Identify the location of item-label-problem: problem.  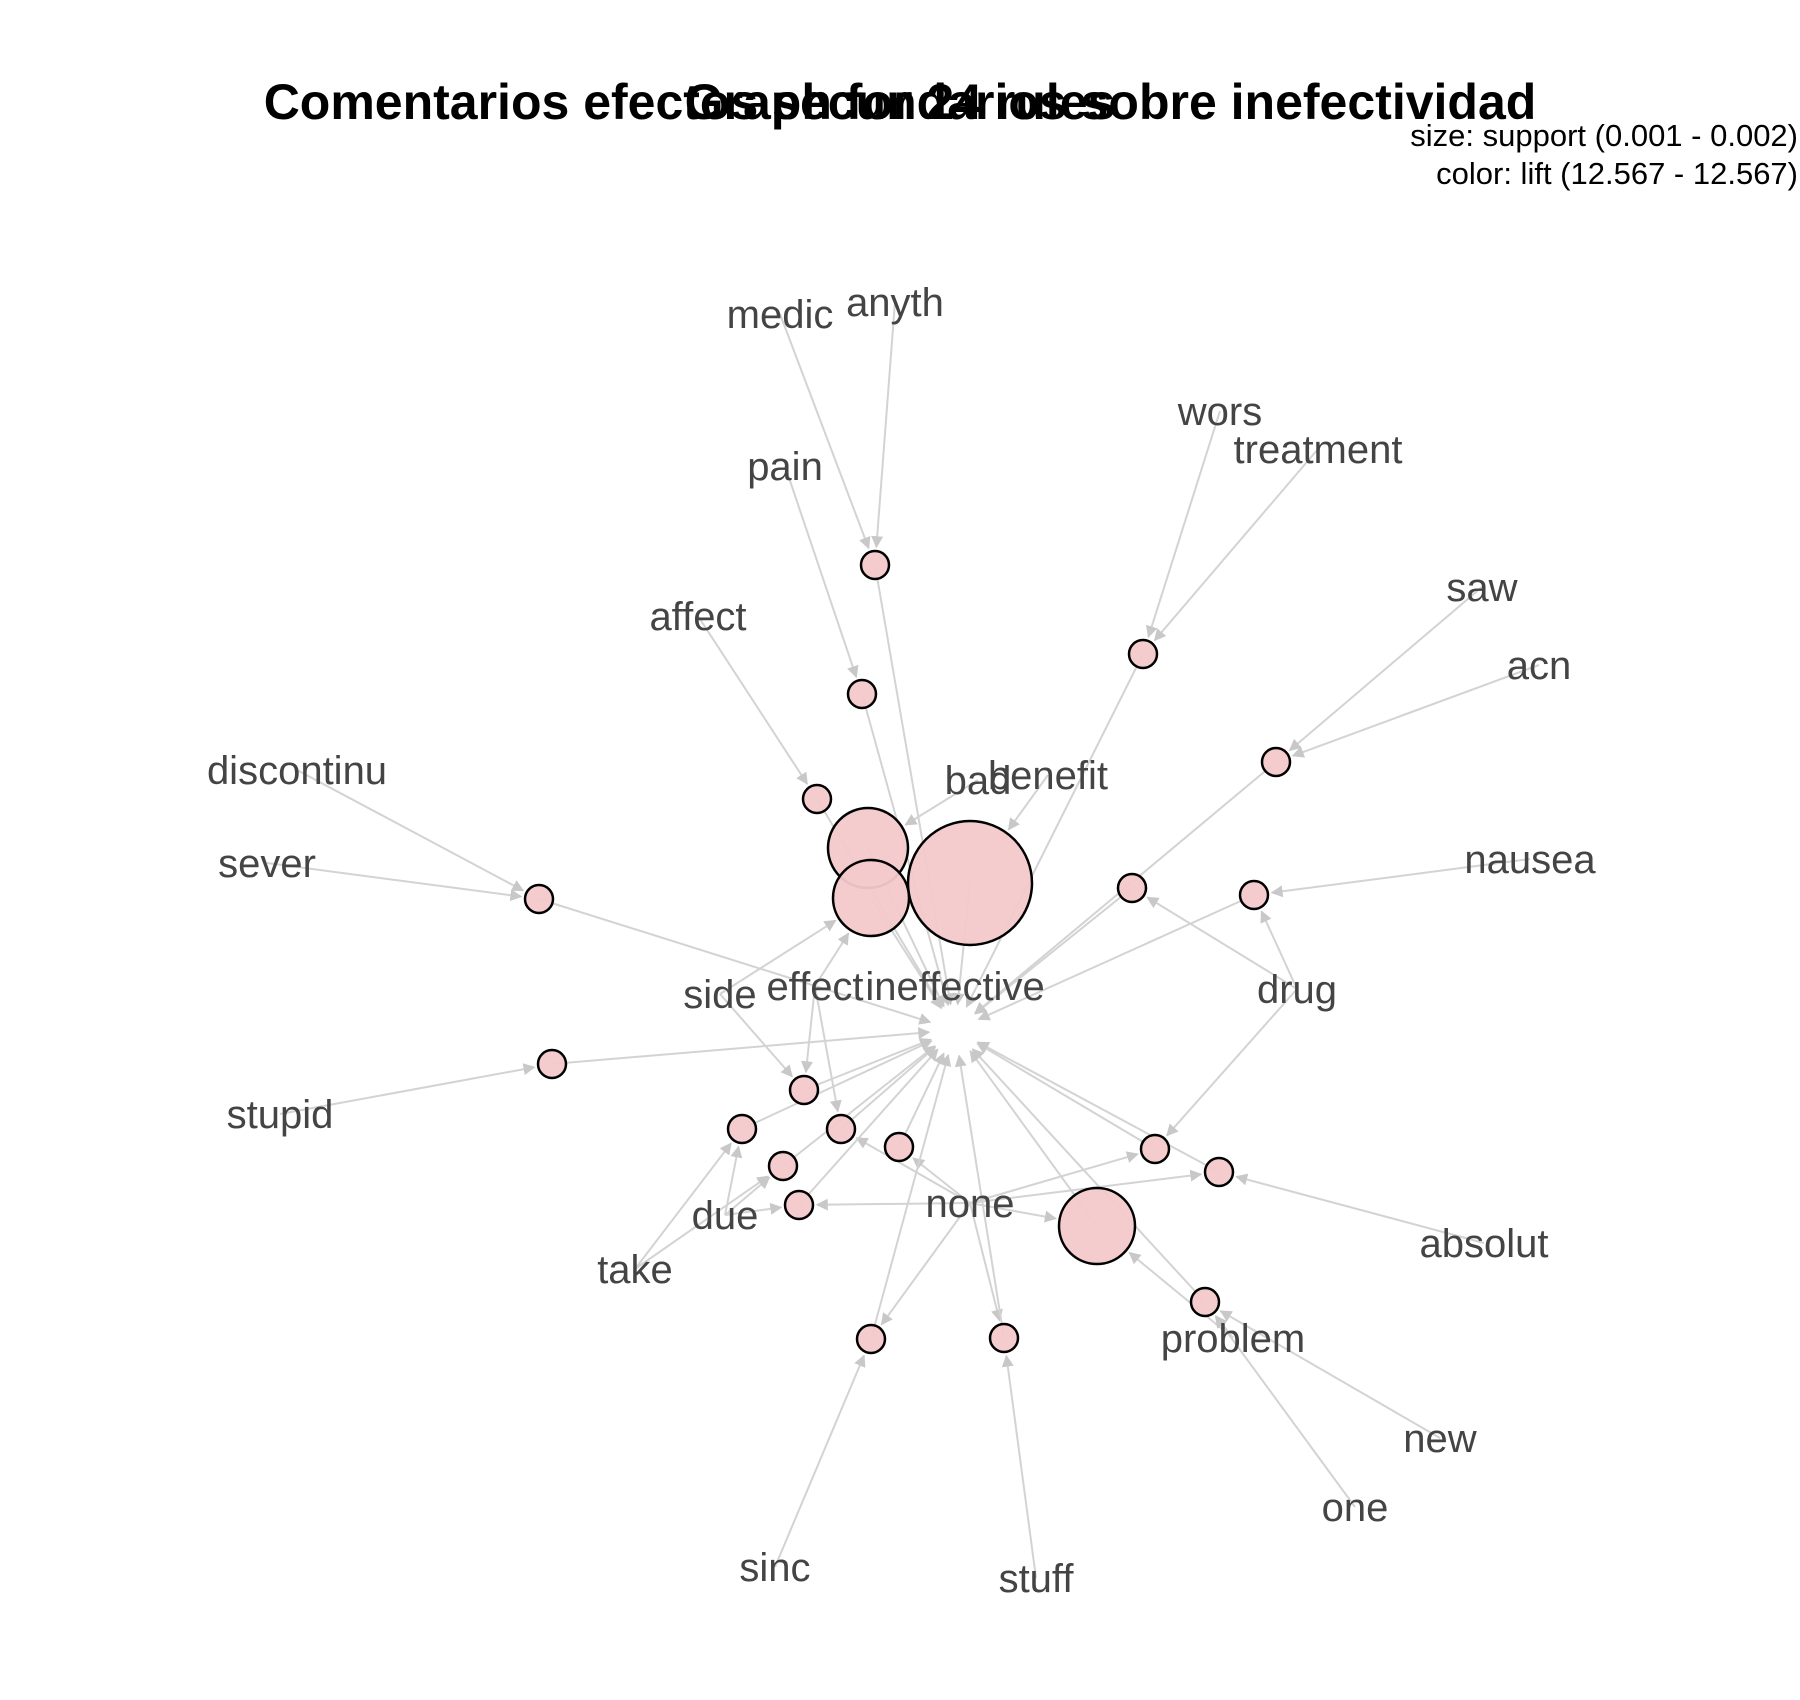
(1233, 1339).